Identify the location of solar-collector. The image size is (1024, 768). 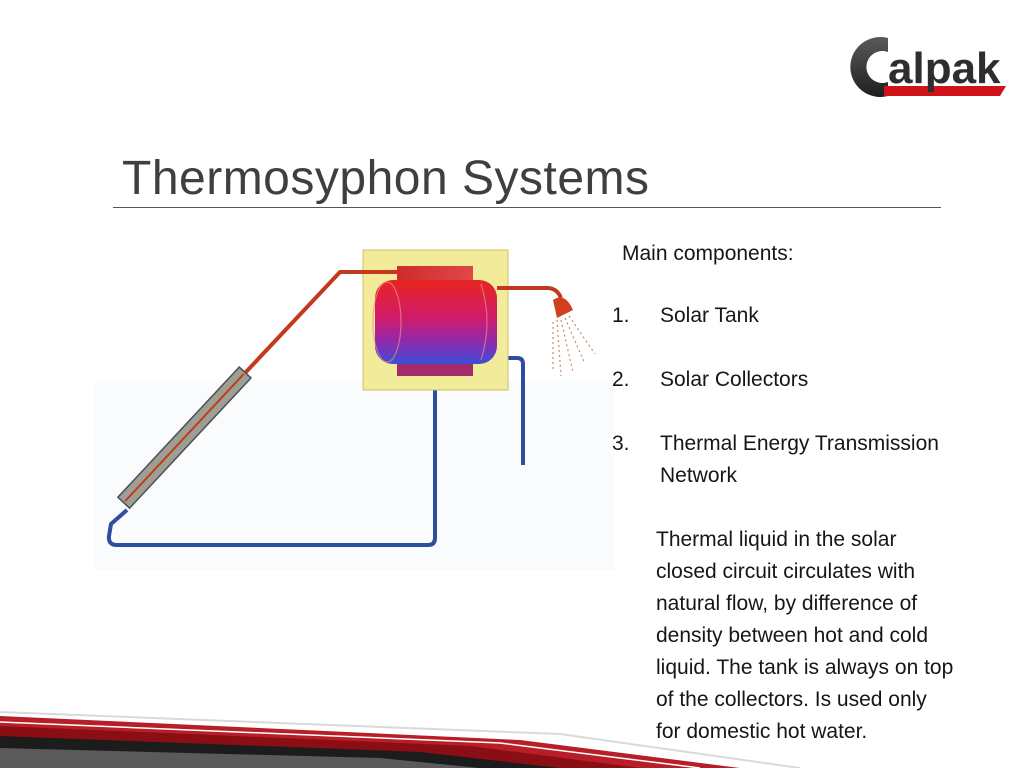
(184, 437).